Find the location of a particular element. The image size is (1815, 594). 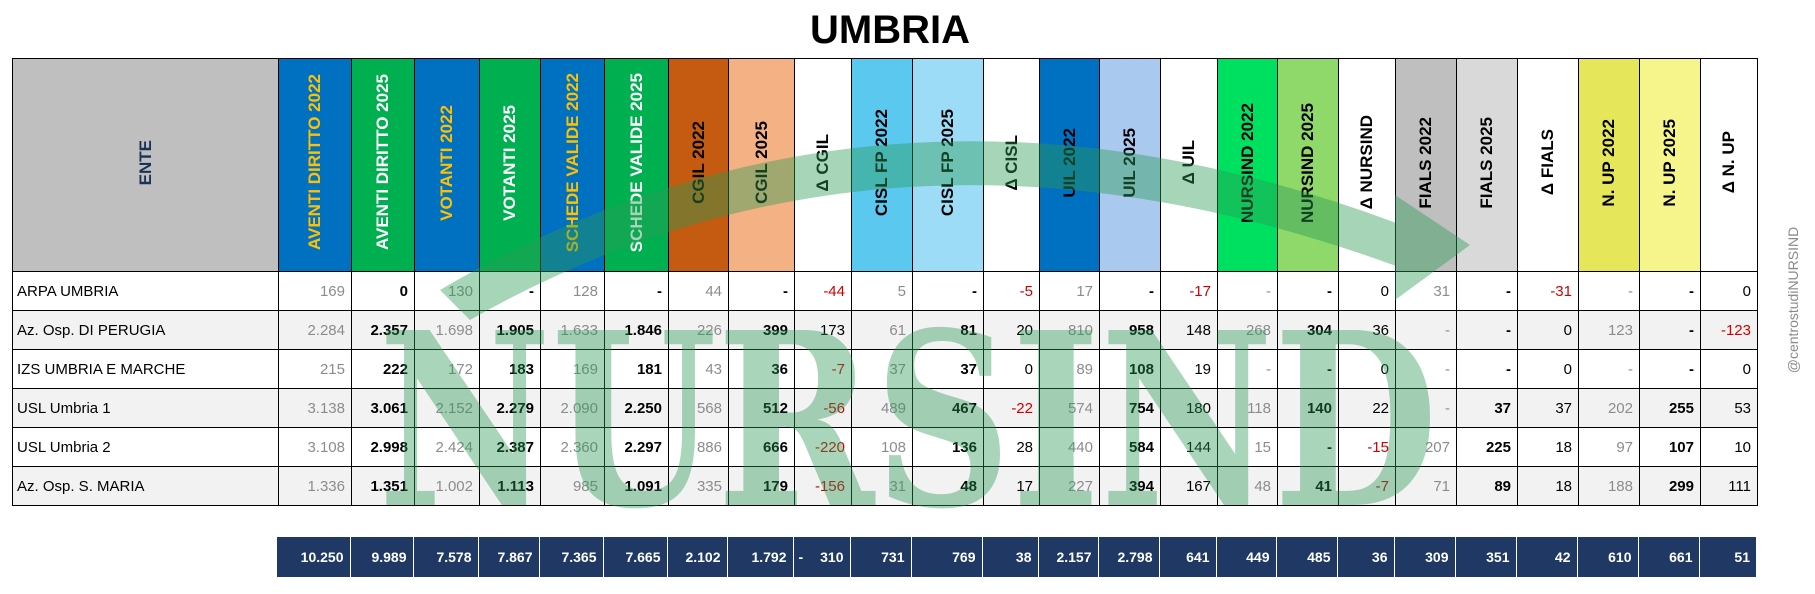

value-cell: -31 is located at coordinates (1548, 291).